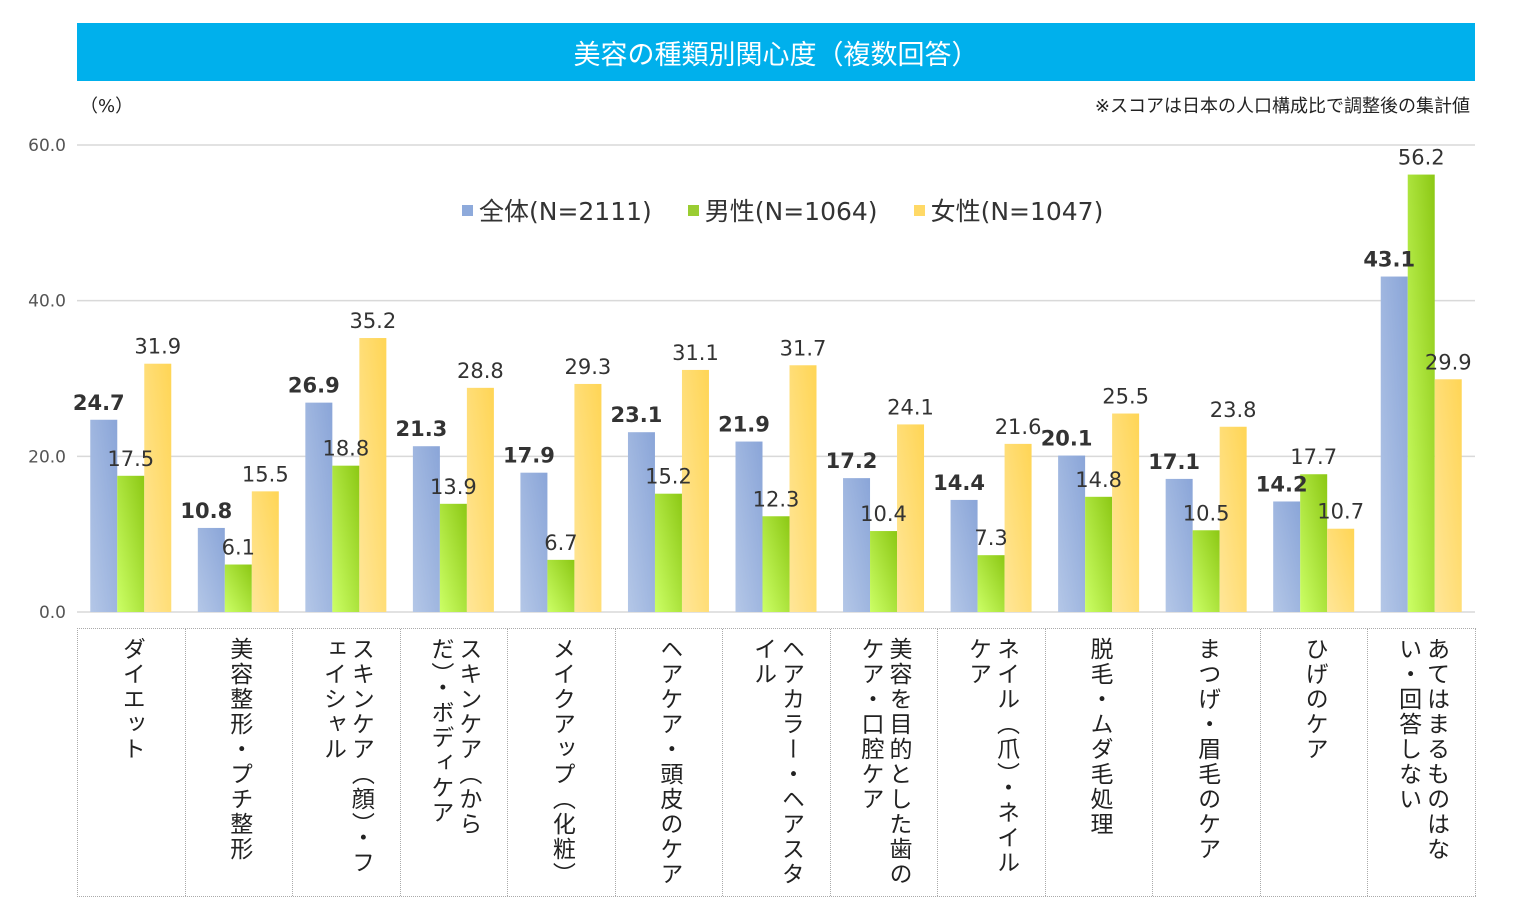 This screenshot has height=922, width=1538. Describe the element at coordinates (1282, 106) in the screenshot. I see `footnote: ※スコアは日本の人口構成比で調整後の集計値` at that location.